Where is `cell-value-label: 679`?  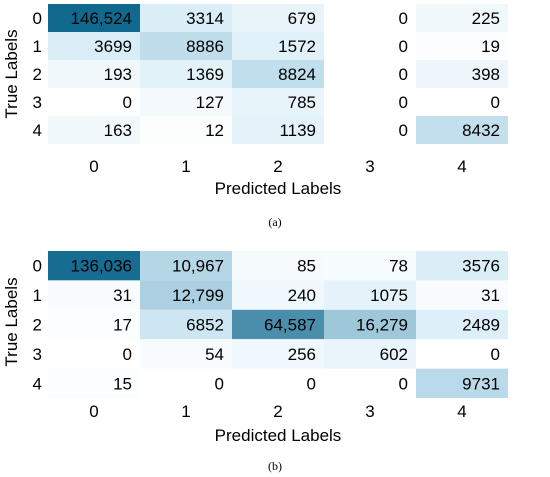 cell-value-label: 679 is located at coordinates (302, 18).